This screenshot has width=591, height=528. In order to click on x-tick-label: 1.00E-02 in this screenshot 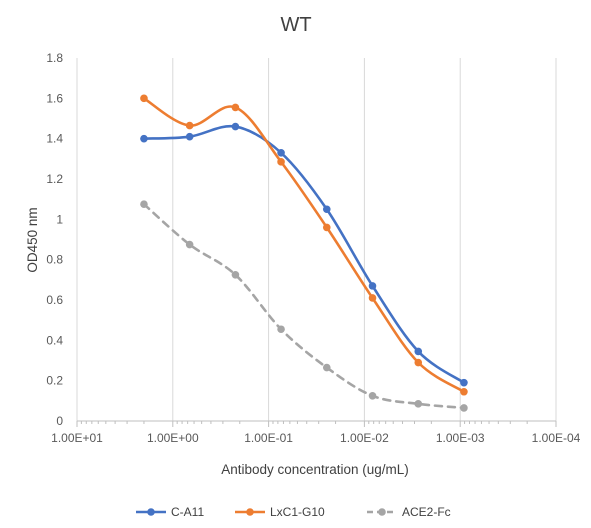, I will do `click(364, 438)`.